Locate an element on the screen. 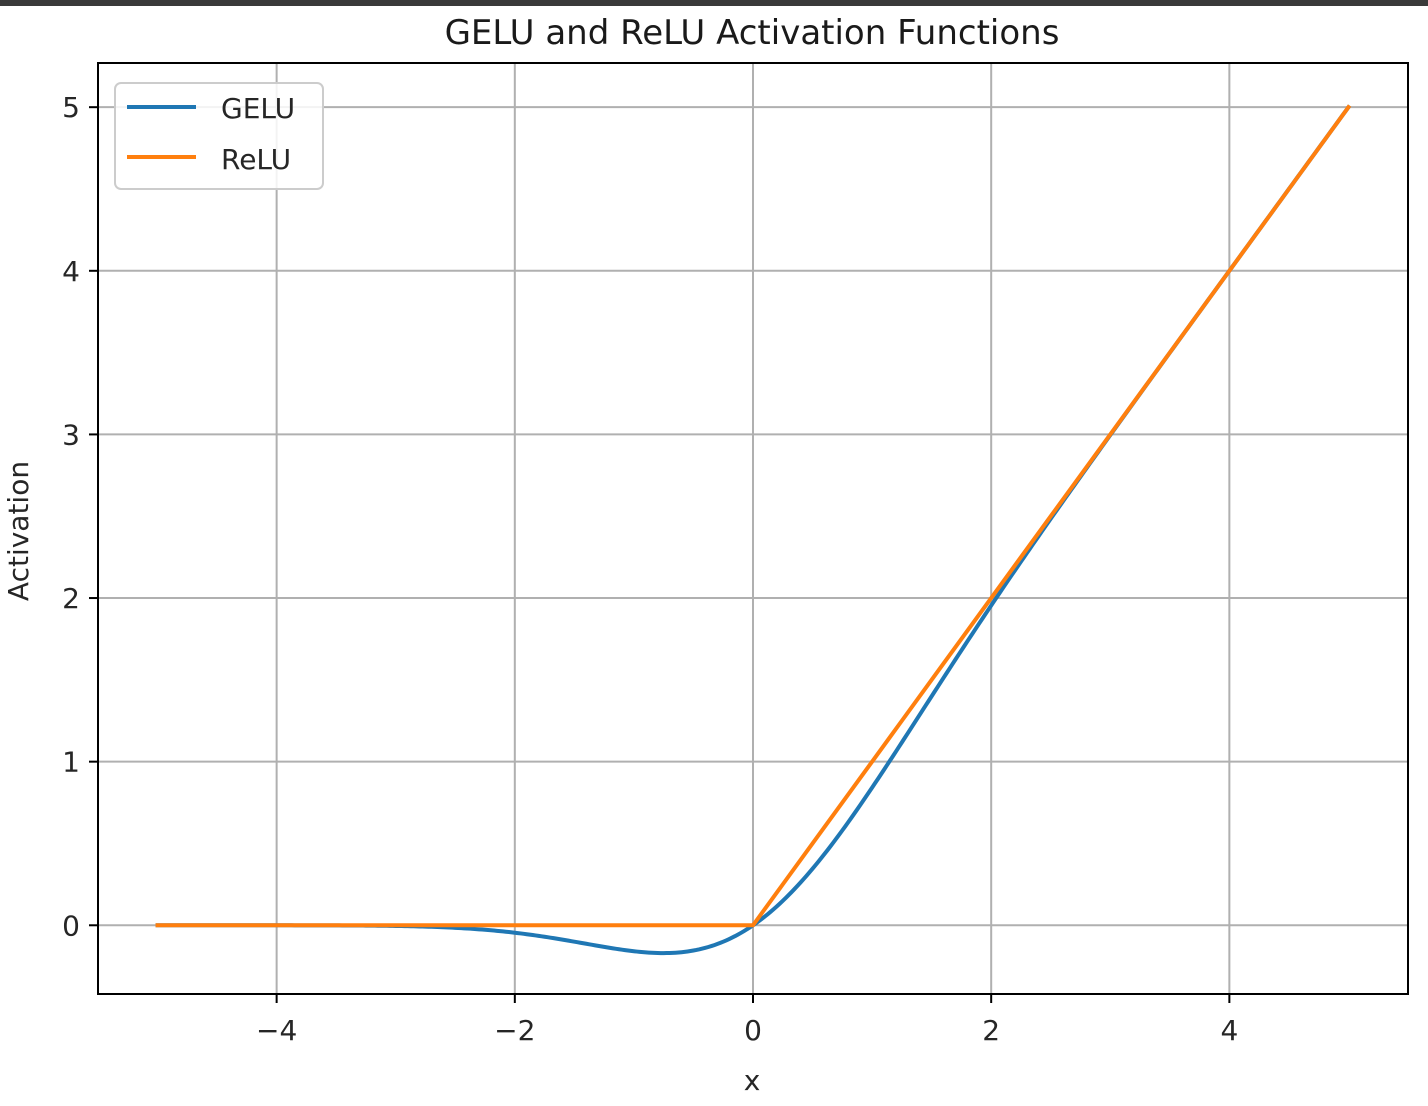  x-tick-label: 4 is located at coordinates (1229, 1030).